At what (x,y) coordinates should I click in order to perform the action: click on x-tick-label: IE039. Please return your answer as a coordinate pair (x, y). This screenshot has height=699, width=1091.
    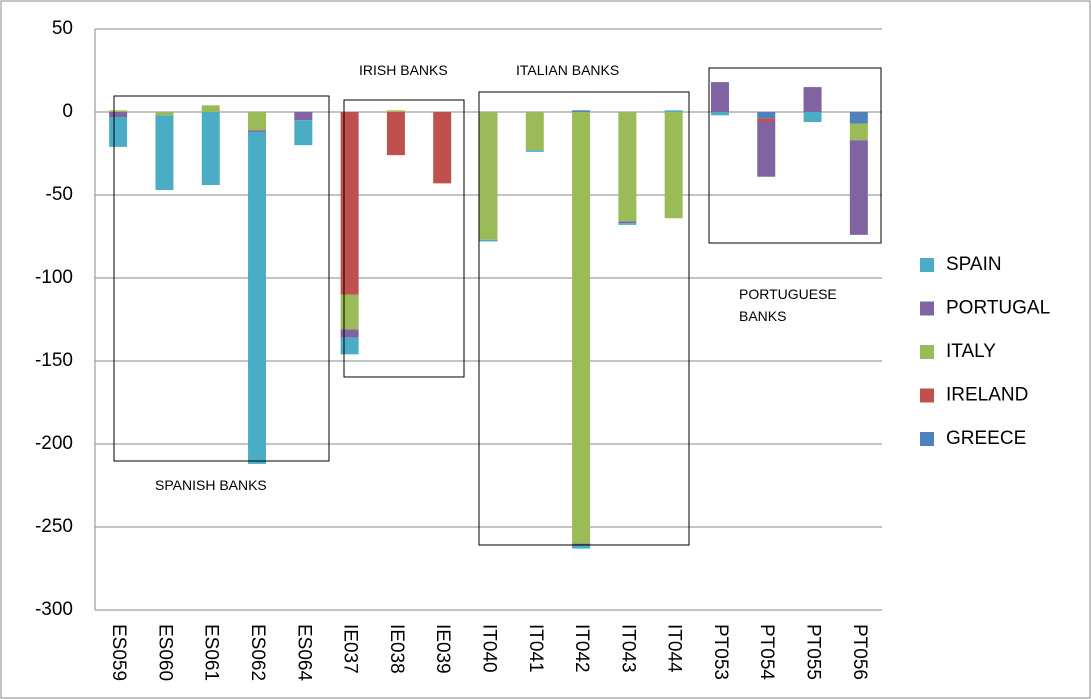
    Looking at the image, I should click on (442, 649).